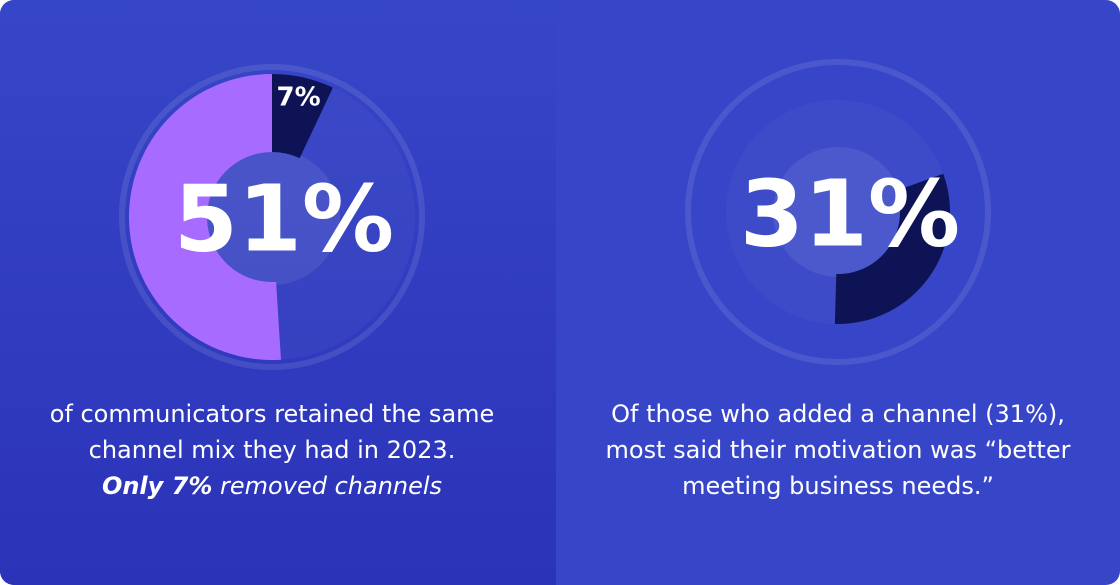 The width and height of the screenshot is (1120, 585). I want to click on headline-value: 51%, so click(284, 218).